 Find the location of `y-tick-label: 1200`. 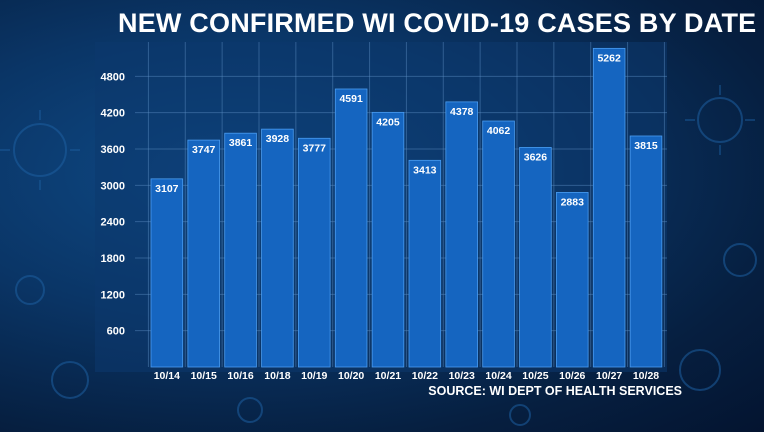

y-tick-label: 1200 is located at coordinates (113, 295).